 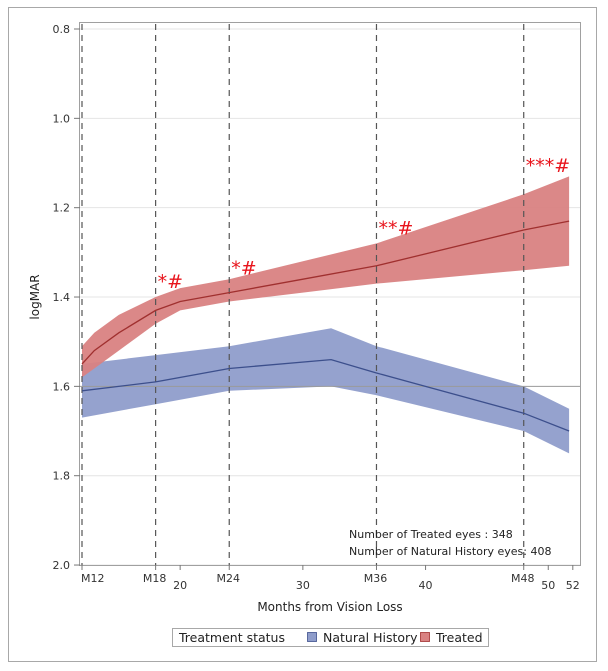 I want to click on legend-label-treated: Treated, so click(x=459, y=637).